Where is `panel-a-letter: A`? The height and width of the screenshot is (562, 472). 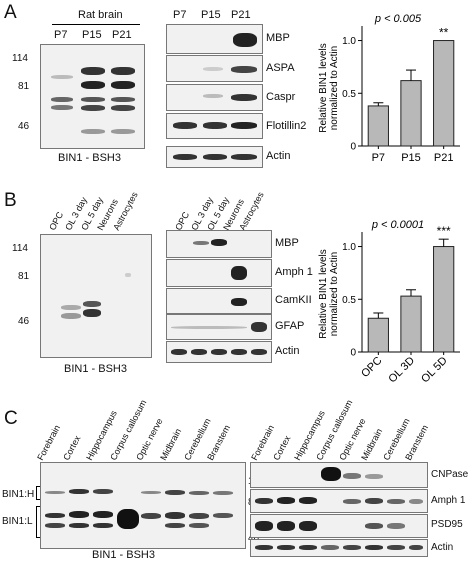 panel-a-letter: A is located at coordinates (10, 12).